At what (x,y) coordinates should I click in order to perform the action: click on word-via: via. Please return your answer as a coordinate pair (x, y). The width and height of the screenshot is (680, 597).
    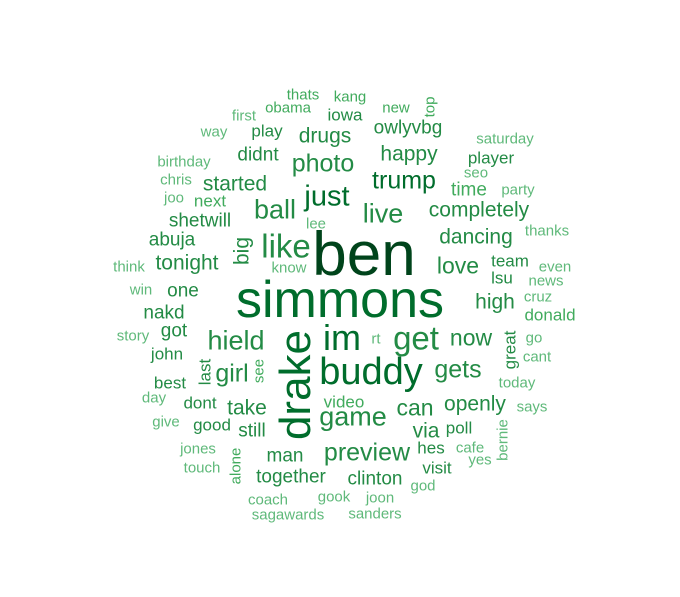
    Looking at the image, I should click on (426, 431).